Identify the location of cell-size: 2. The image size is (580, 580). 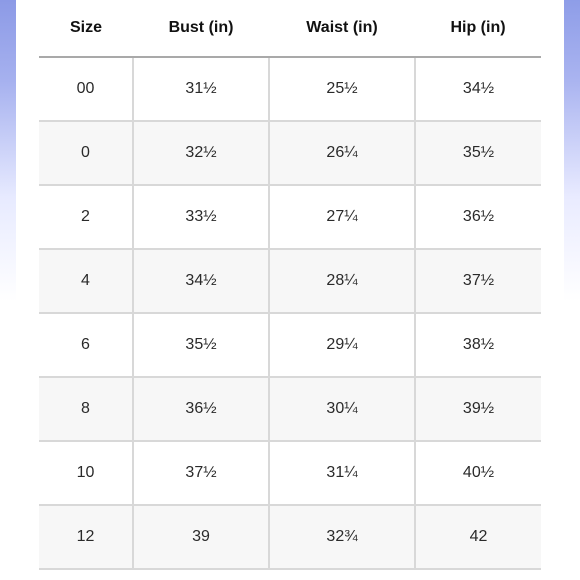
(86, 217).